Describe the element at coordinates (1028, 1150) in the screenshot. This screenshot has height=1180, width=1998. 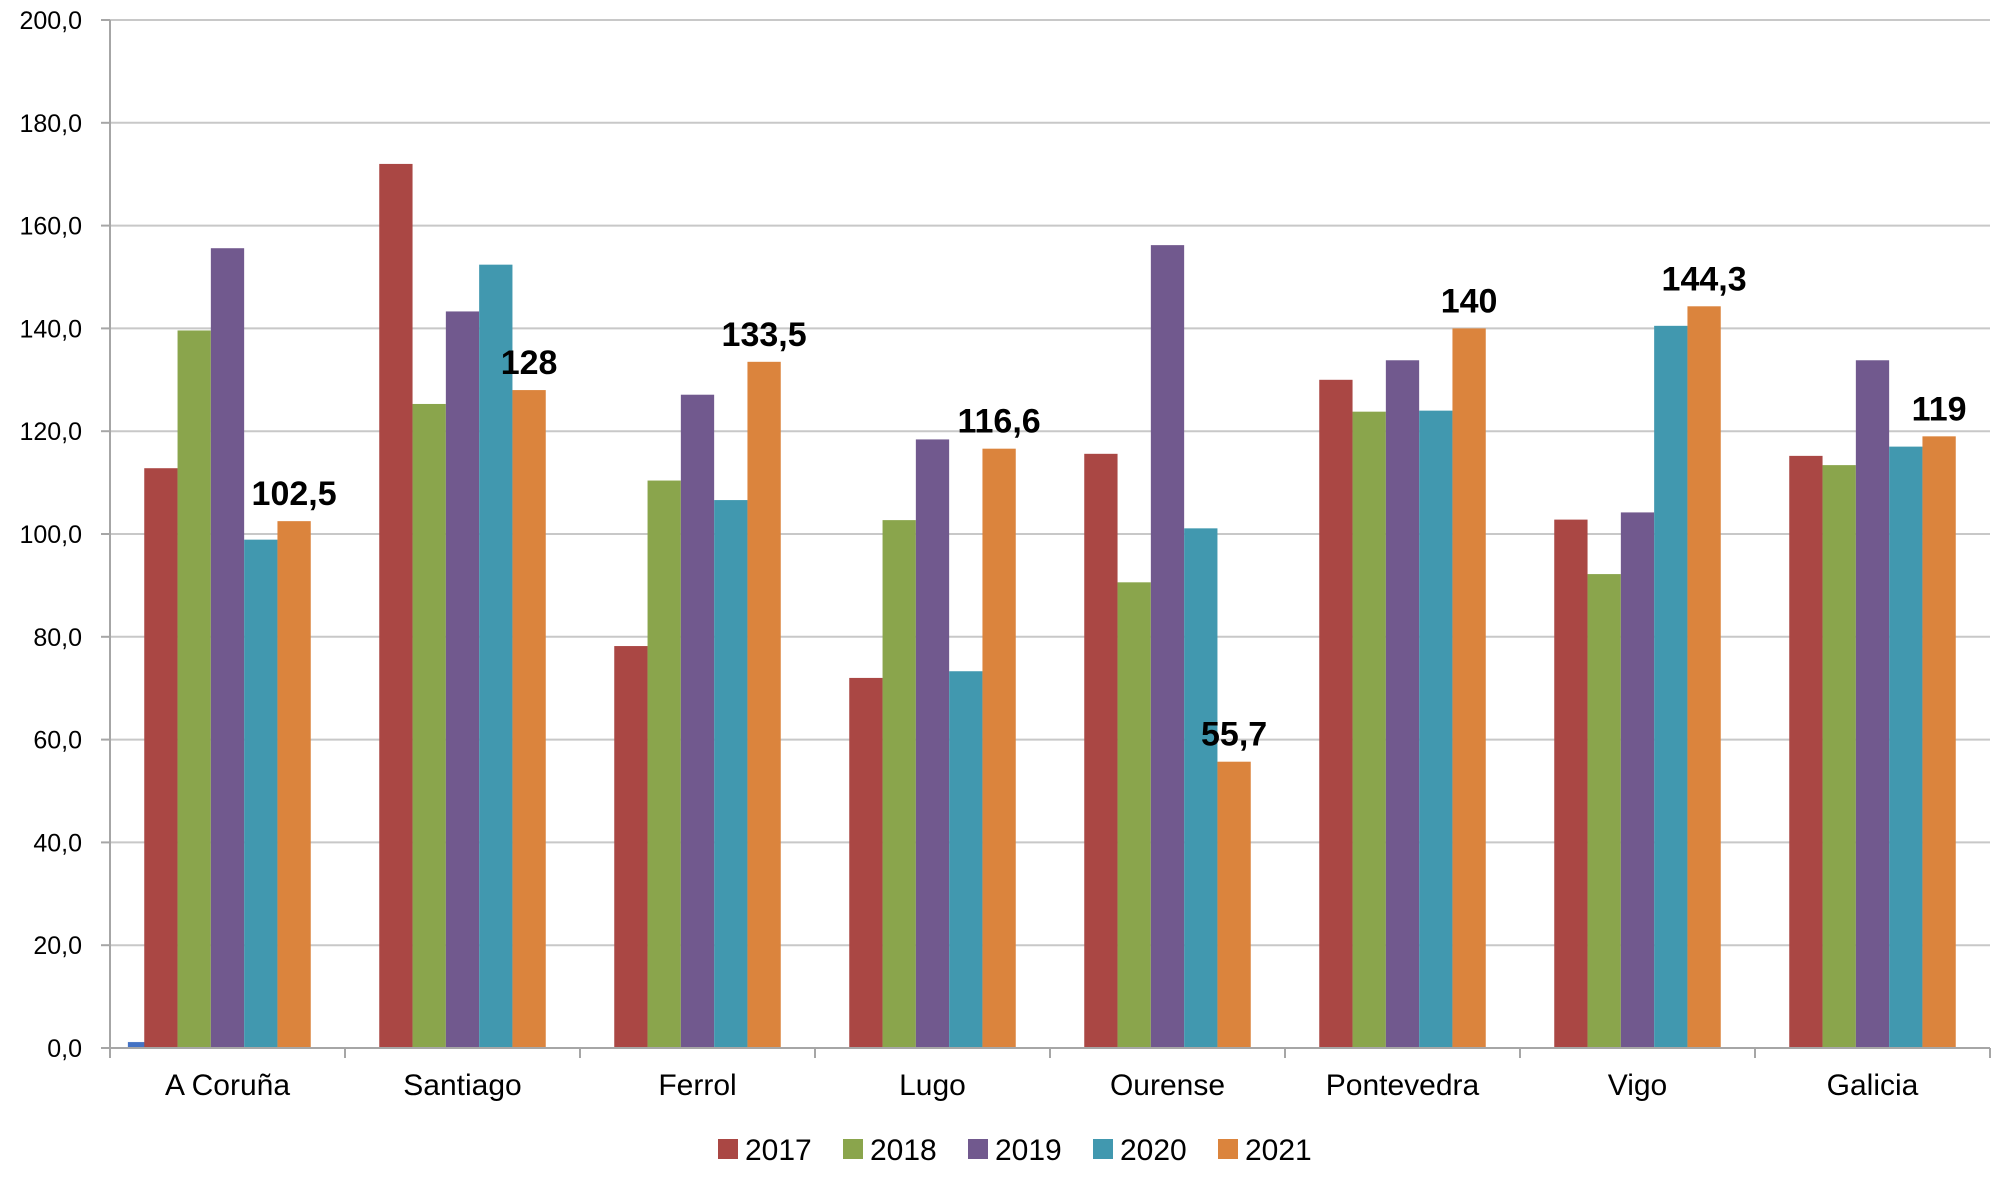
I see `legend-label: 2019` at that location.